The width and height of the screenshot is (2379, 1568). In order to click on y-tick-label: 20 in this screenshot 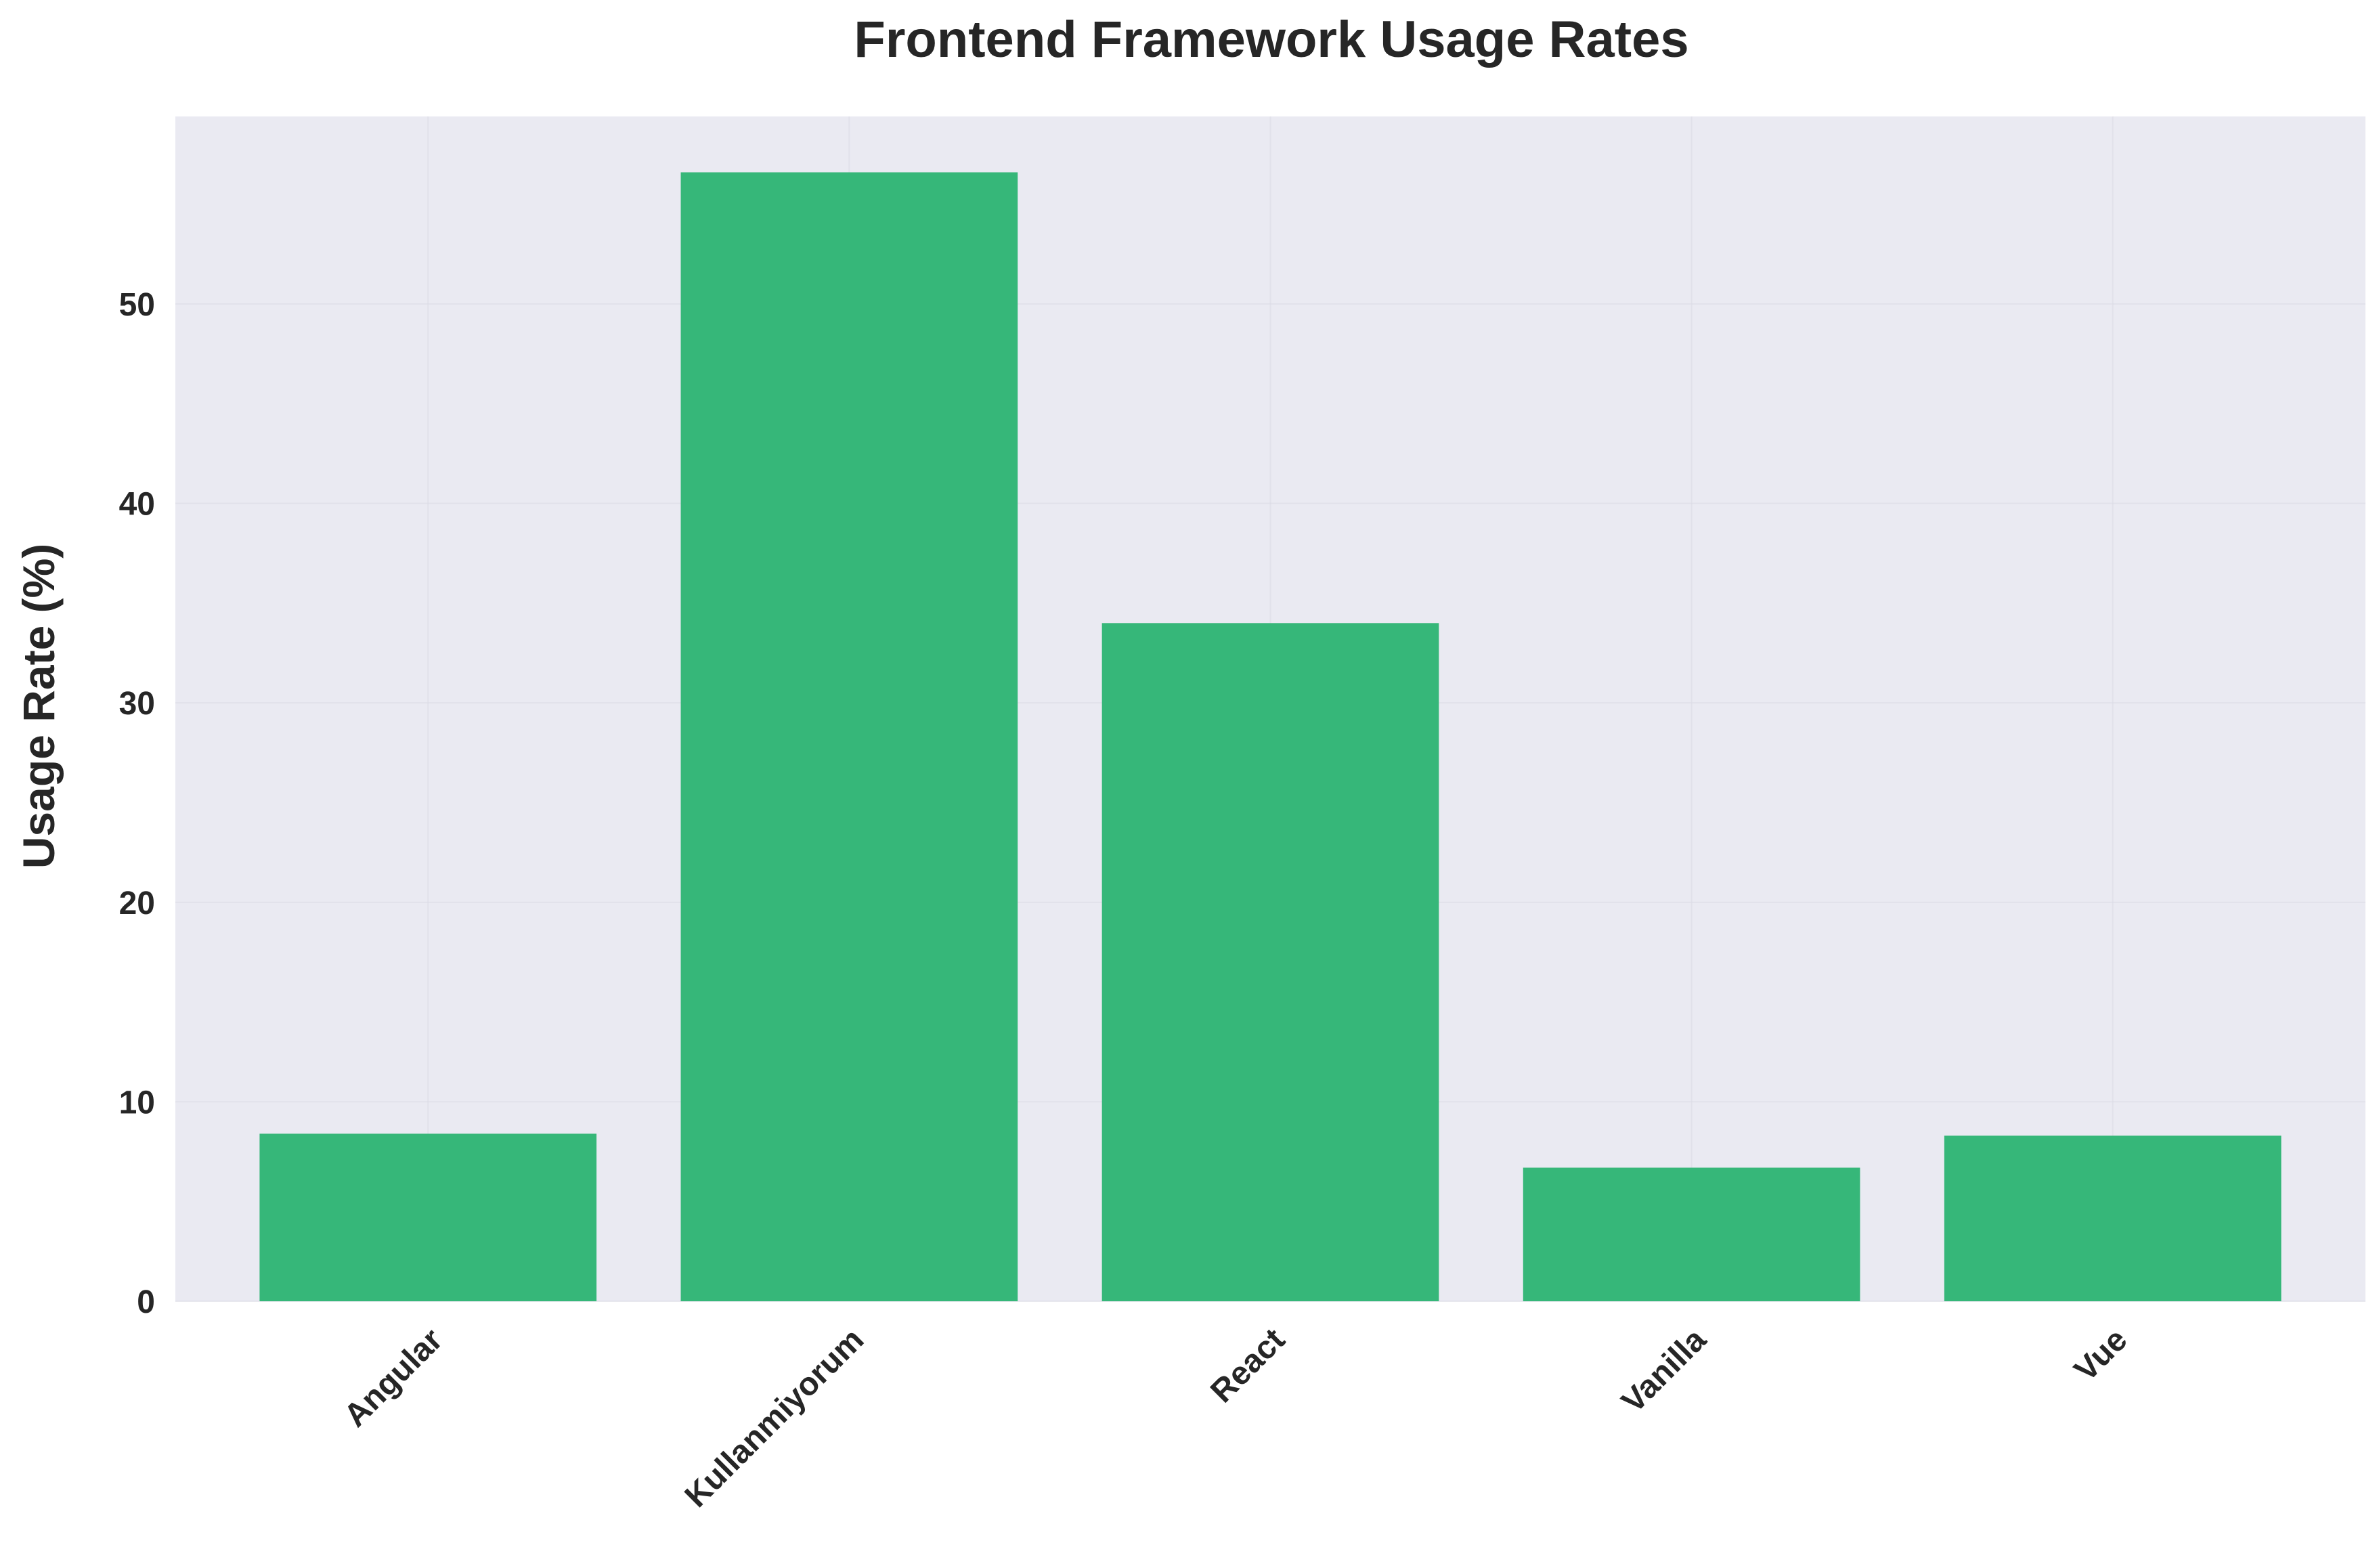, I will do `click(137, 903)`.